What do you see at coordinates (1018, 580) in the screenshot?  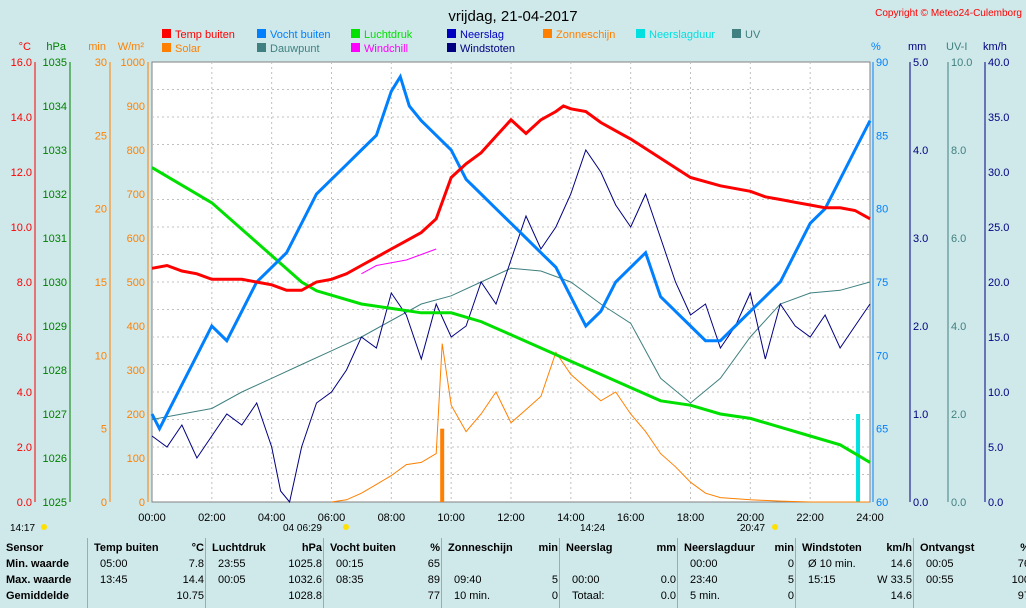 I see `summary-cell: 100` at bounding box center [1018, 580].